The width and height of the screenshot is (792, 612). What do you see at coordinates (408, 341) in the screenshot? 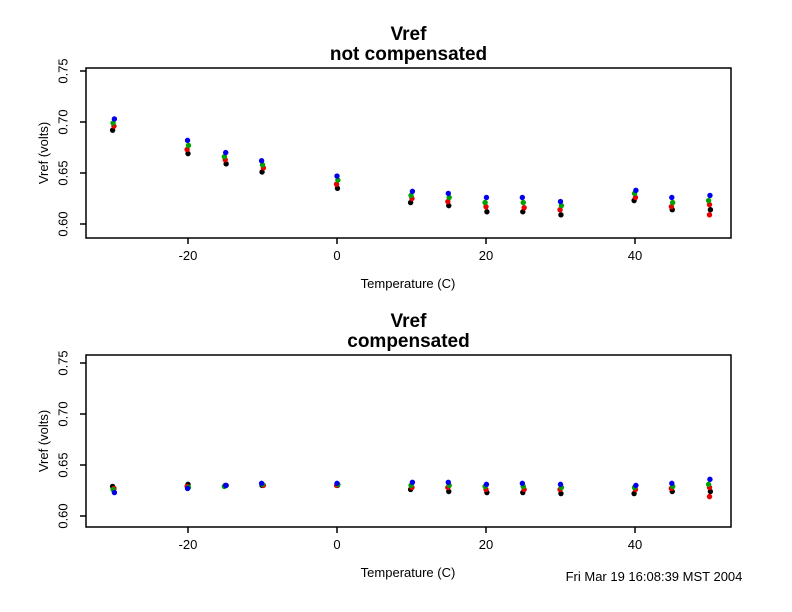
I see `chart2-title-line2: compensated` at bounding box center [408, 341].